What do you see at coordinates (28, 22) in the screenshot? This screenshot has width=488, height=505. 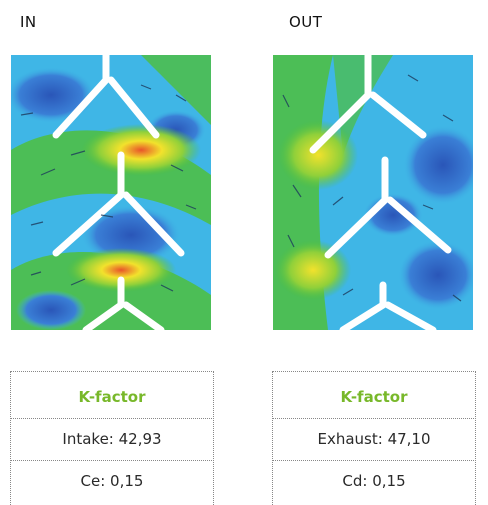 I see `in-panel-title: IN` at bounding box center [28, 22].